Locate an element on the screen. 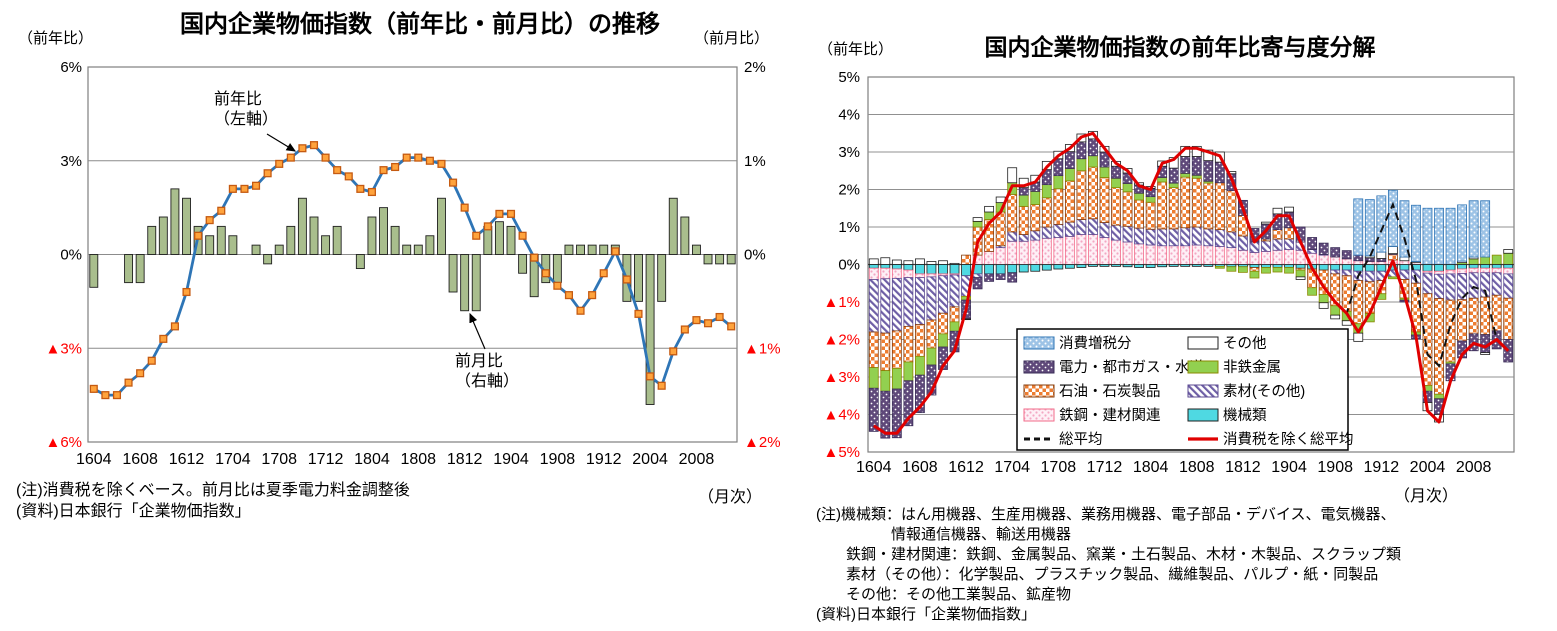 Image resolution: width=1557 pixels, height=631 pixels. legend-swatch-nonferrous is located at coordinates (1203, 367).